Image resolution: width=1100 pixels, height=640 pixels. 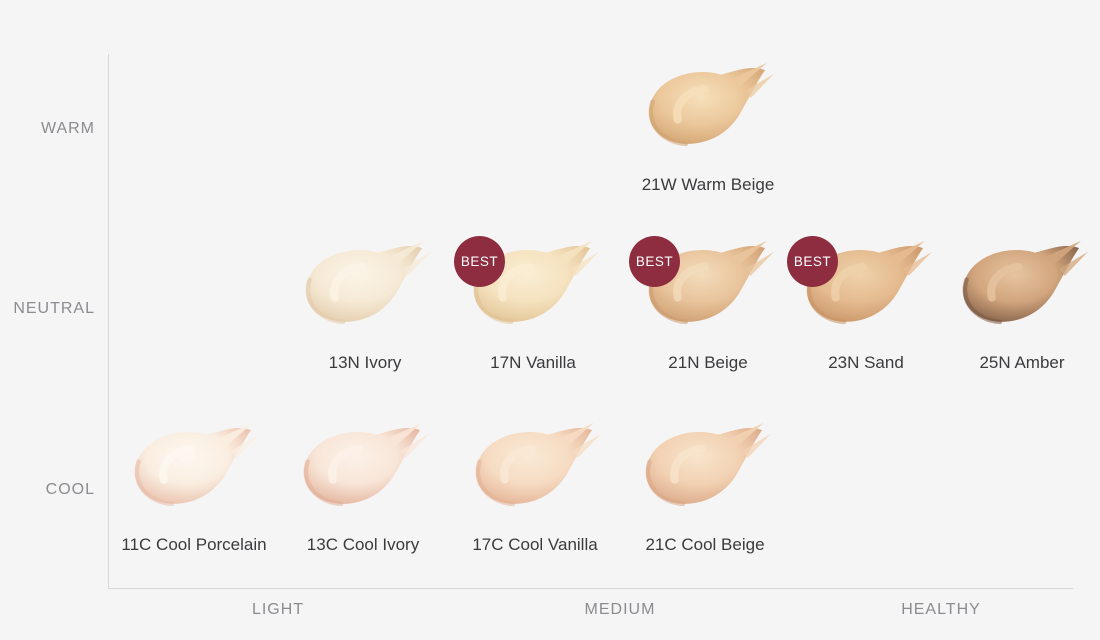 I want to click on shade-item-13n: 13N Ivory, so click(x=365, y=315).